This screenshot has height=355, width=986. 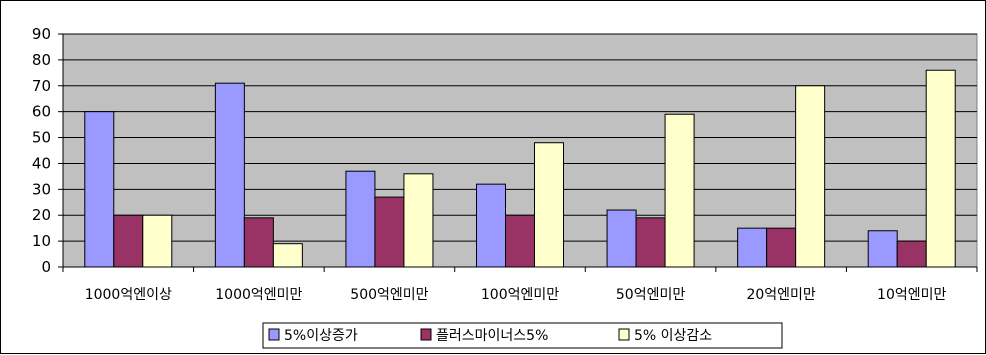 What do you see at coordinates (780, 295) in the screenshot?
I see `x-tick-label: 20억엔미만` at bounding box center [780, 295].